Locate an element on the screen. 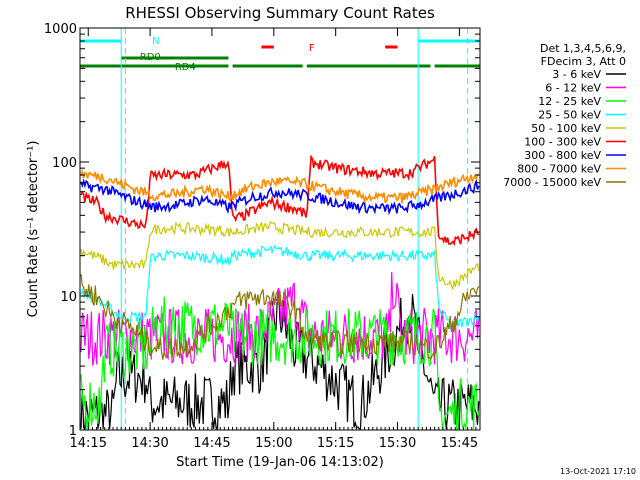 The image size is (640, 480). generation-timestamp: 13-Oct-2021 17:10 is located at coordinates (598, 471).